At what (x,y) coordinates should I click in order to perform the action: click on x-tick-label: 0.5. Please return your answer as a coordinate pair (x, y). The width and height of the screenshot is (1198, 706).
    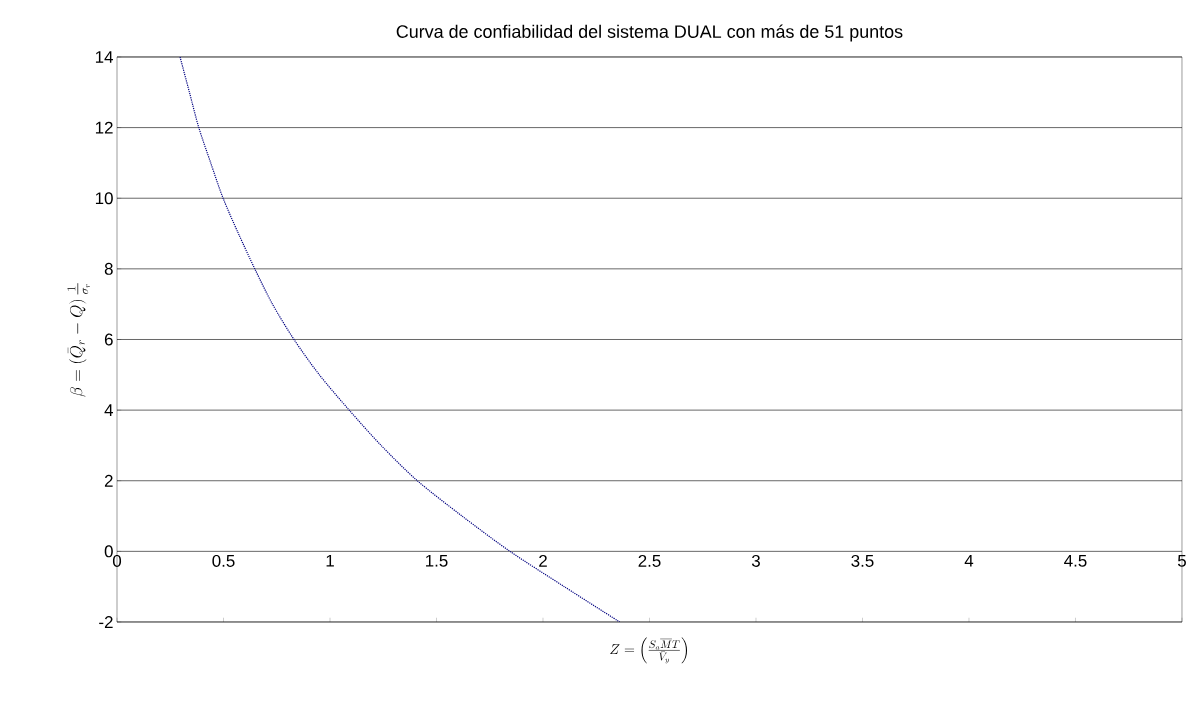
    Looking at the image, I should click on (223, 560).